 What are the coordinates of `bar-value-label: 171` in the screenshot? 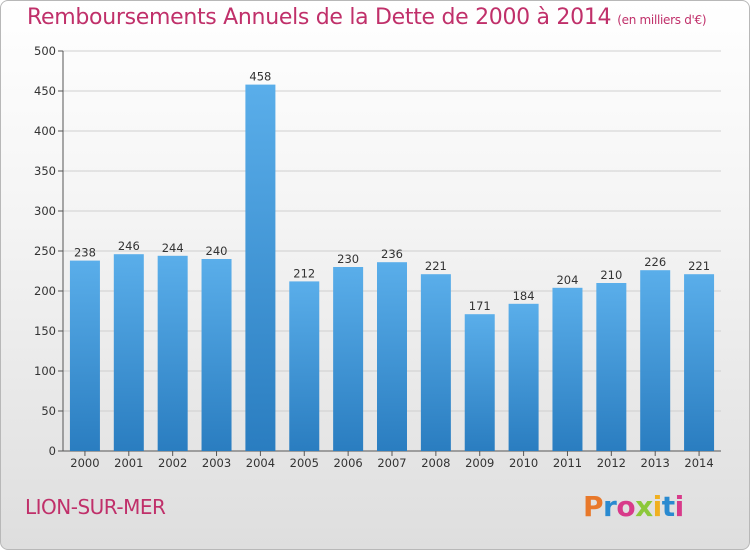 It's located at (480, 306).